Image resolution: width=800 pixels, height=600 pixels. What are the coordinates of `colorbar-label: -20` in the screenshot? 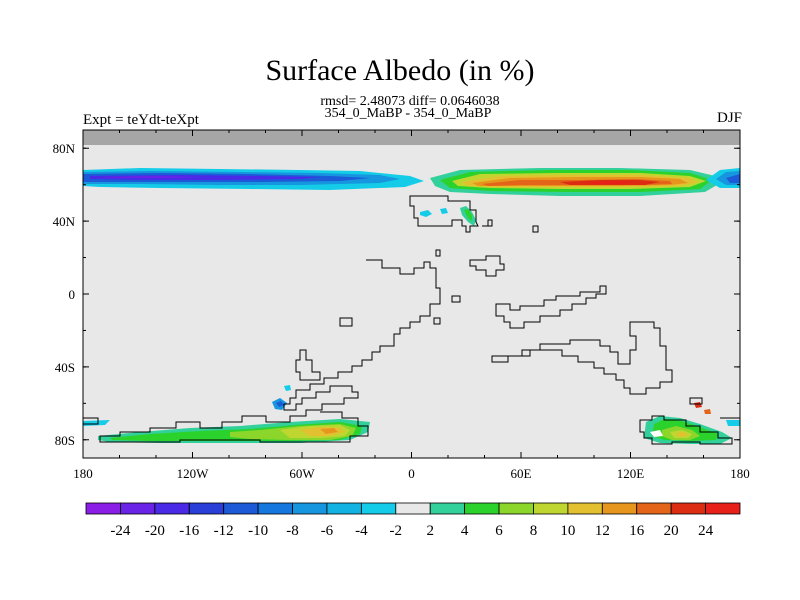 It's located at (155, 531).